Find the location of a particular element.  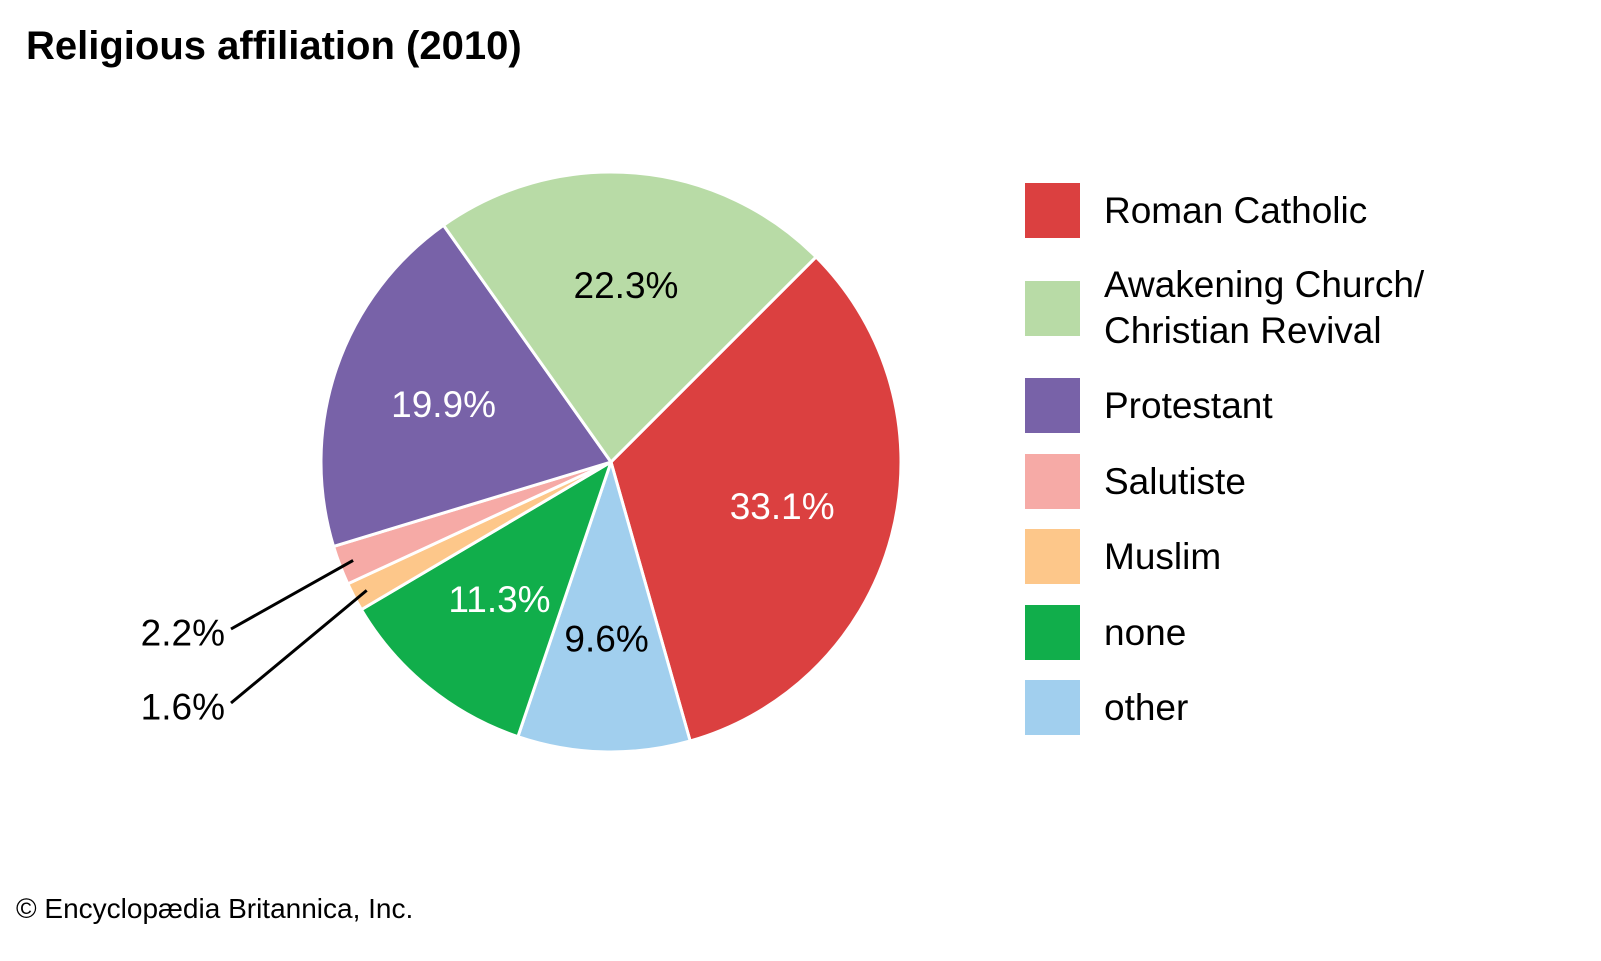

value-label-other: 9.6% is located at coordinates (606, 638).